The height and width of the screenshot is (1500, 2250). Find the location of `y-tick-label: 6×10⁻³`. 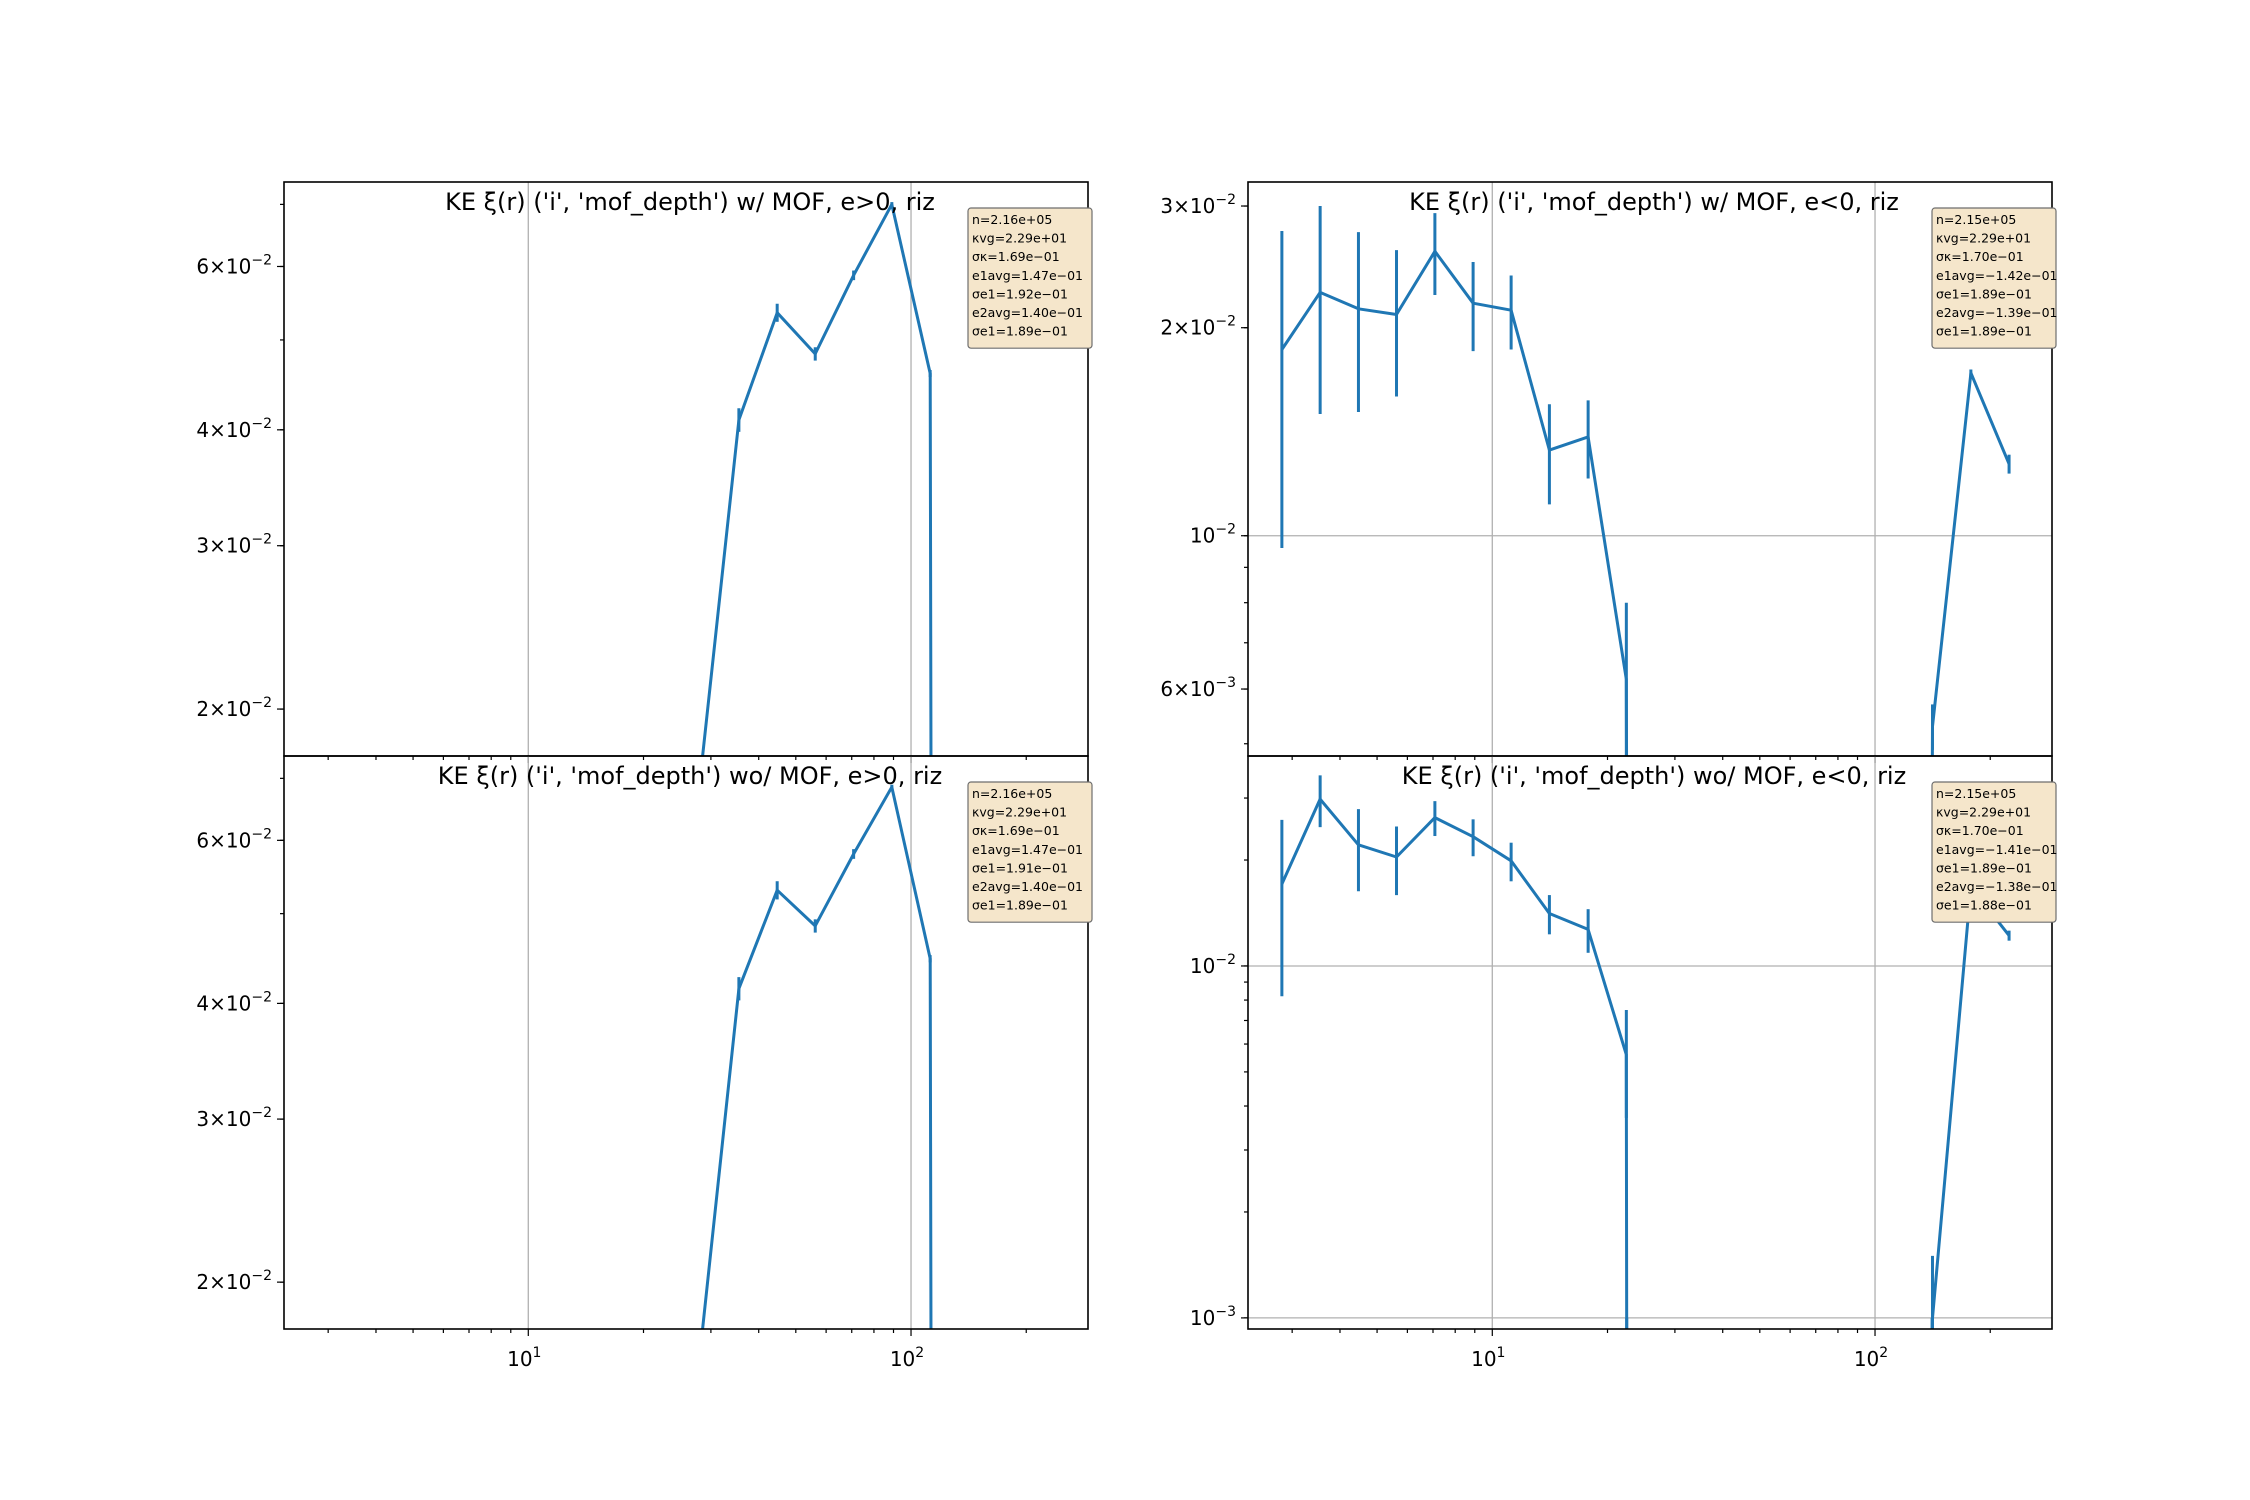

y-tick-label: 6×10⁻³ is located at coordinates (1198, 688).